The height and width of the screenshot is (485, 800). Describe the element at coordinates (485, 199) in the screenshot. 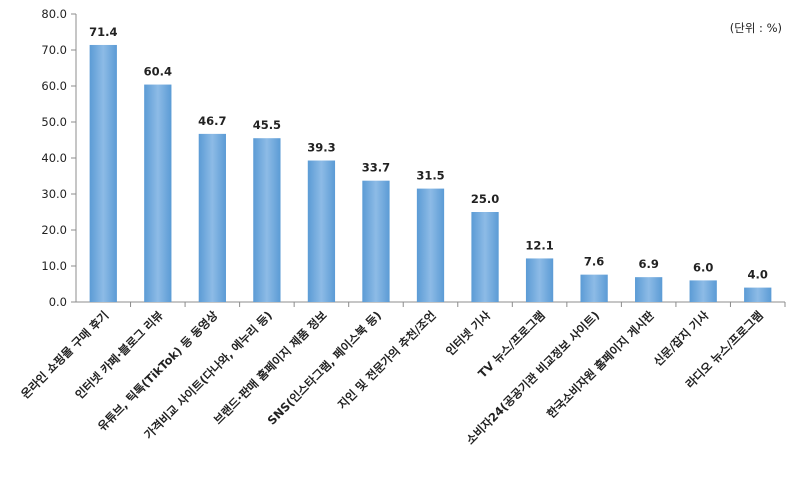

I see `value-label-8: 25.0` at that location.